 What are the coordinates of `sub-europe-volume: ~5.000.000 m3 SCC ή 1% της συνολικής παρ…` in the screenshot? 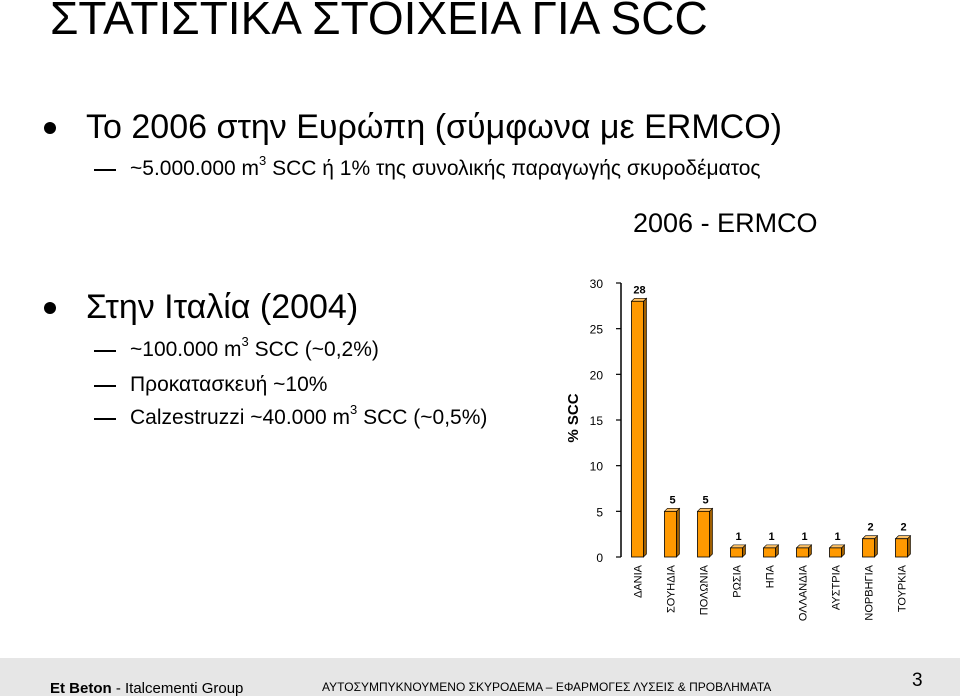 It's located at (427, 167).